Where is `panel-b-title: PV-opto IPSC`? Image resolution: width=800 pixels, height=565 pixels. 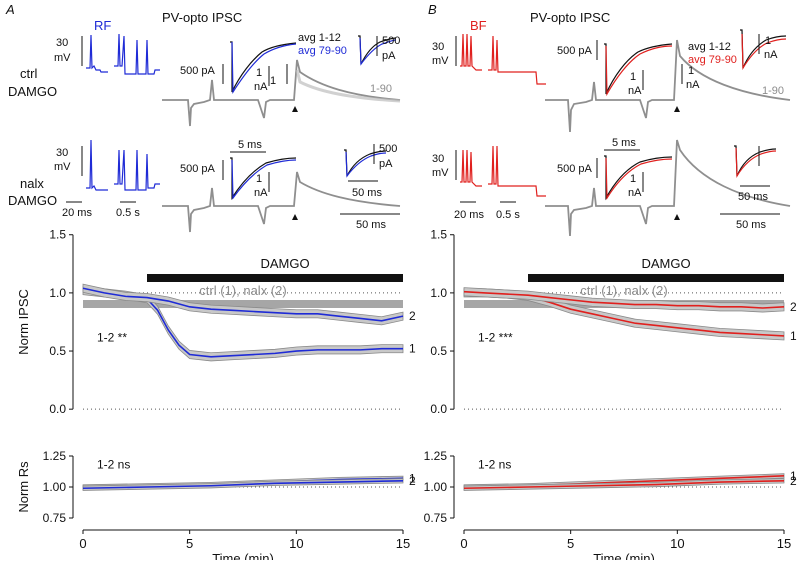 panel-b-title: PV-opto IPSC is located at coordinates (570, 17).